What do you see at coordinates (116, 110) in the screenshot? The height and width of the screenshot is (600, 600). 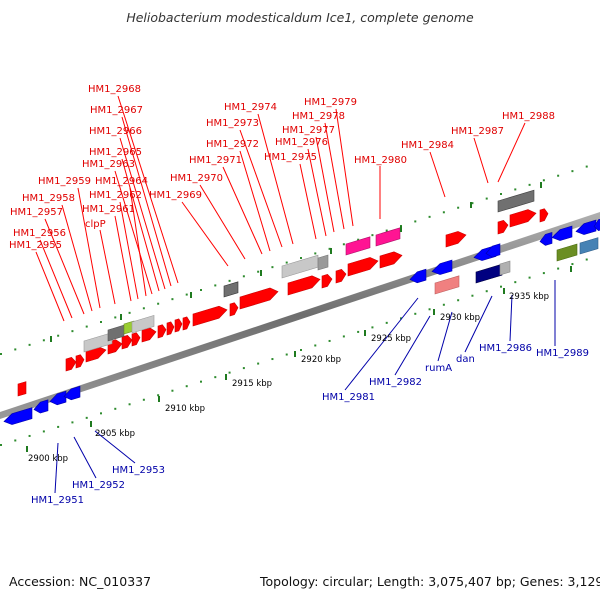 I see `gene-label: HM1_2967` at bounding box center [116, 110].